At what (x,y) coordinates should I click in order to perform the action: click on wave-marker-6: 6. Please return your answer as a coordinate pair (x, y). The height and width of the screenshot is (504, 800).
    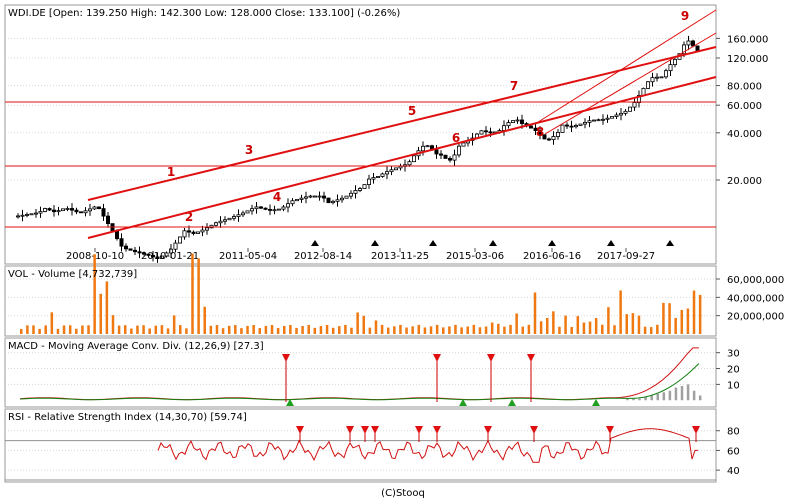
    Looking at the image, I should click on (456, 138).